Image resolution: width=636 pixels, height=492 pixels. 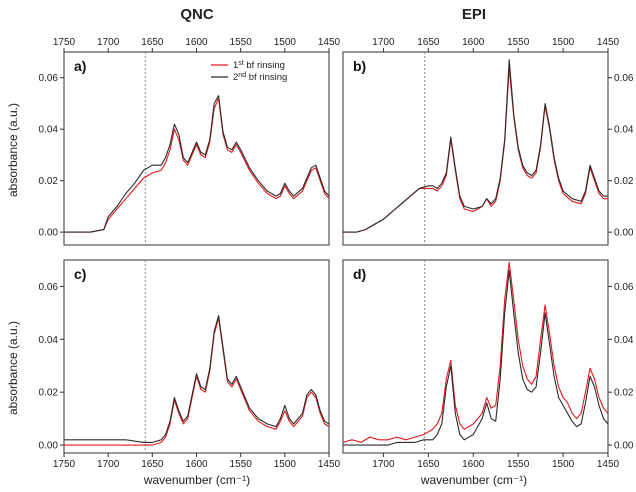 I want to click on column-title-epi: EPI, so click(x=474, y=14).